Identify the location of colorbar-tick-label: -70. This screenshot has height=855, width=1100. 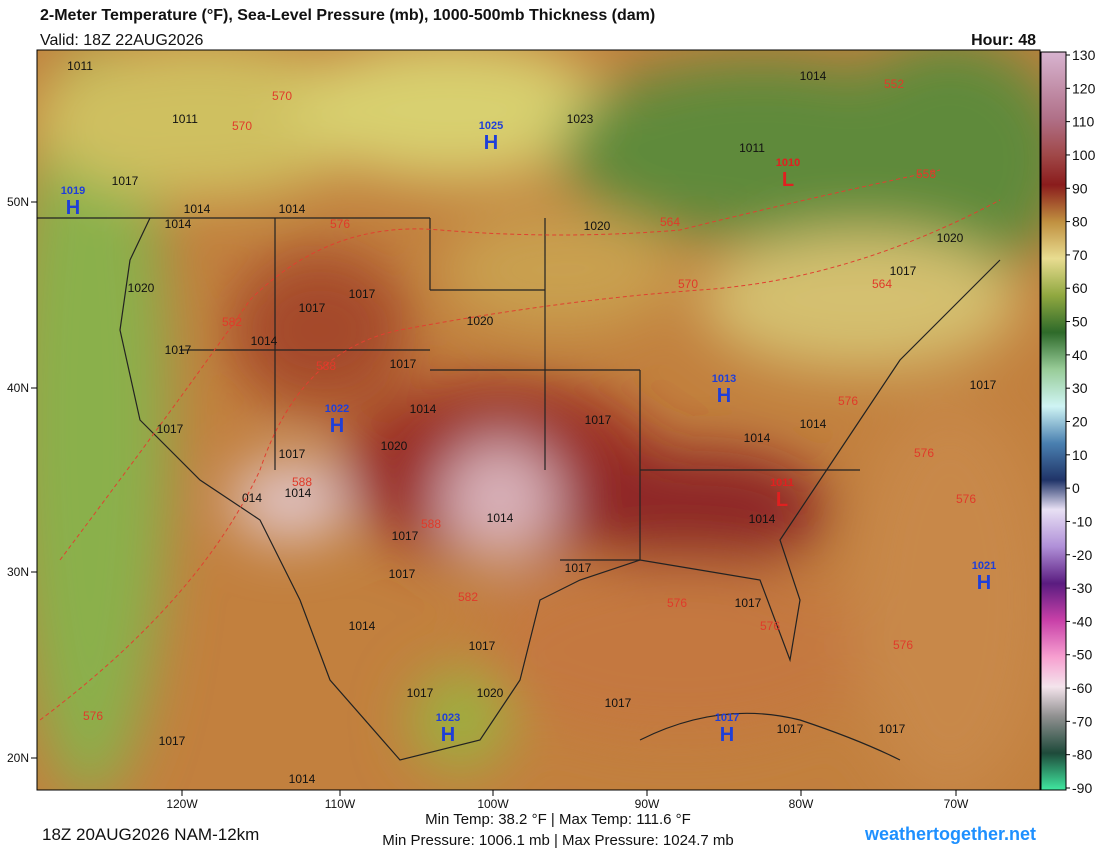
(1082, 721).